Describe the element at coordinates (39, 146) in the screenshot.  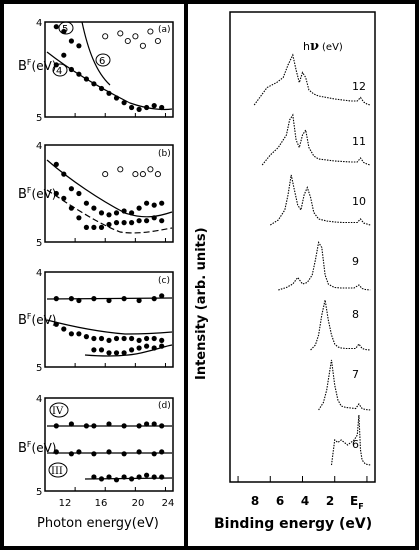
I see `panel-b-ytick-top: 4` at that location.